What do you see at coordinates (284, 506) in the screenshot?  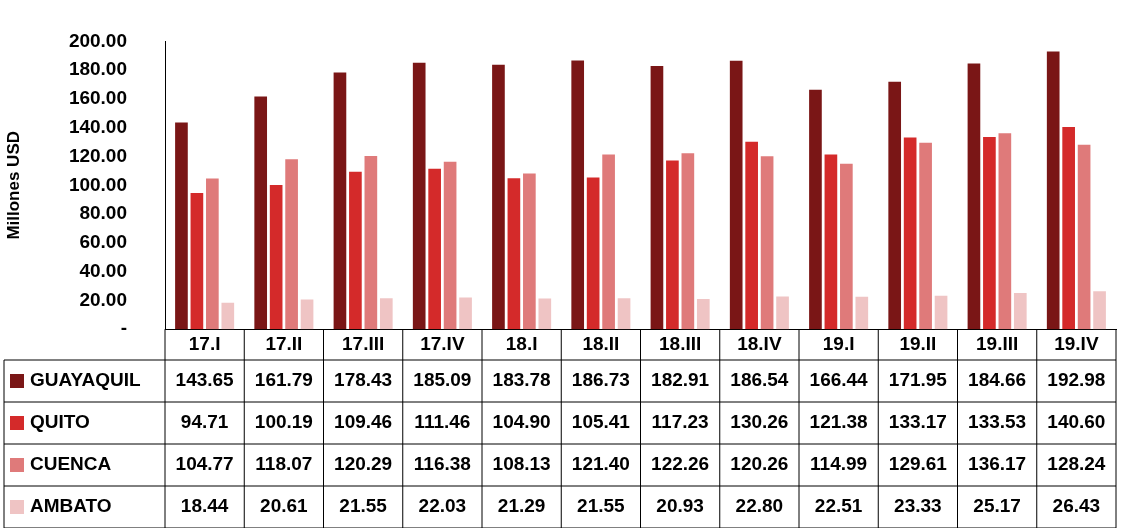 I see `data-label: 20.61` at bounding box center [284, 506].